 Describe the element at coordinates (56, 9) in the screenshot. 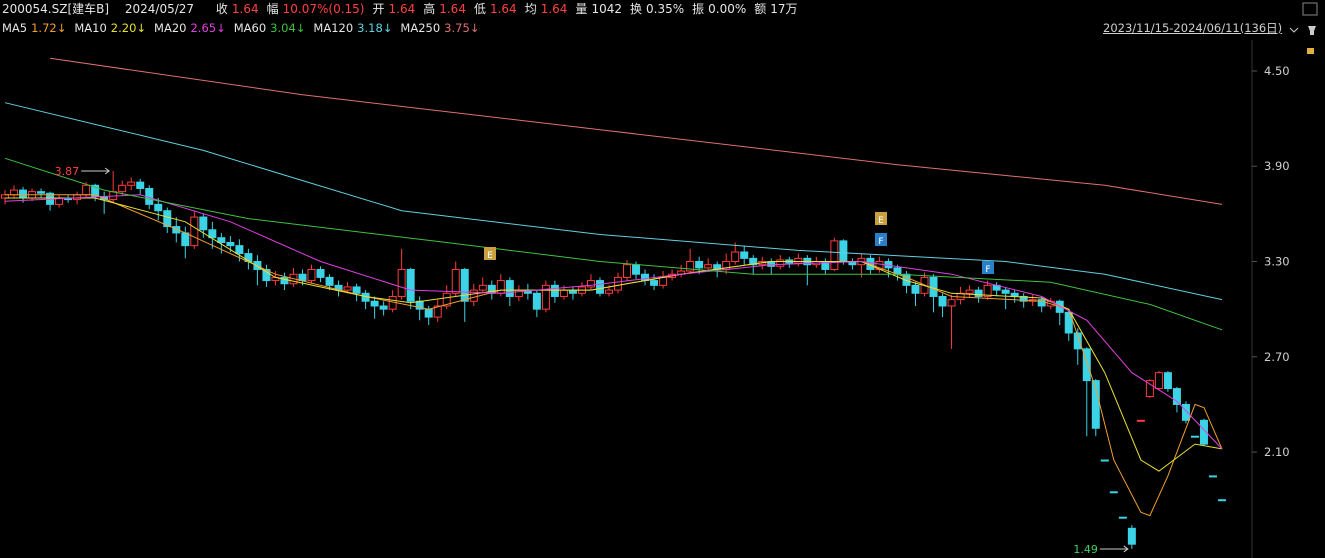

I see `symbol: 200054.SZ[建车B]` at that location.